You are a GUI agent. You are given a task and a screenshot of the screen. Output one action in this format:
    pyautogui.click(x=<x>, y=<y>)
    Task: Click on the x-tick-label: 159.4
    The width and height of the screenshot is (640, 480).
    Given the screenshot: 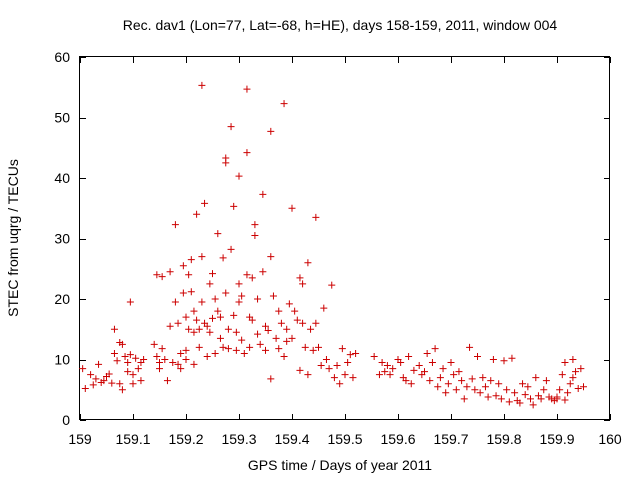 What is the action you would take?
    pyautogui.click(x=291, y=439)
    